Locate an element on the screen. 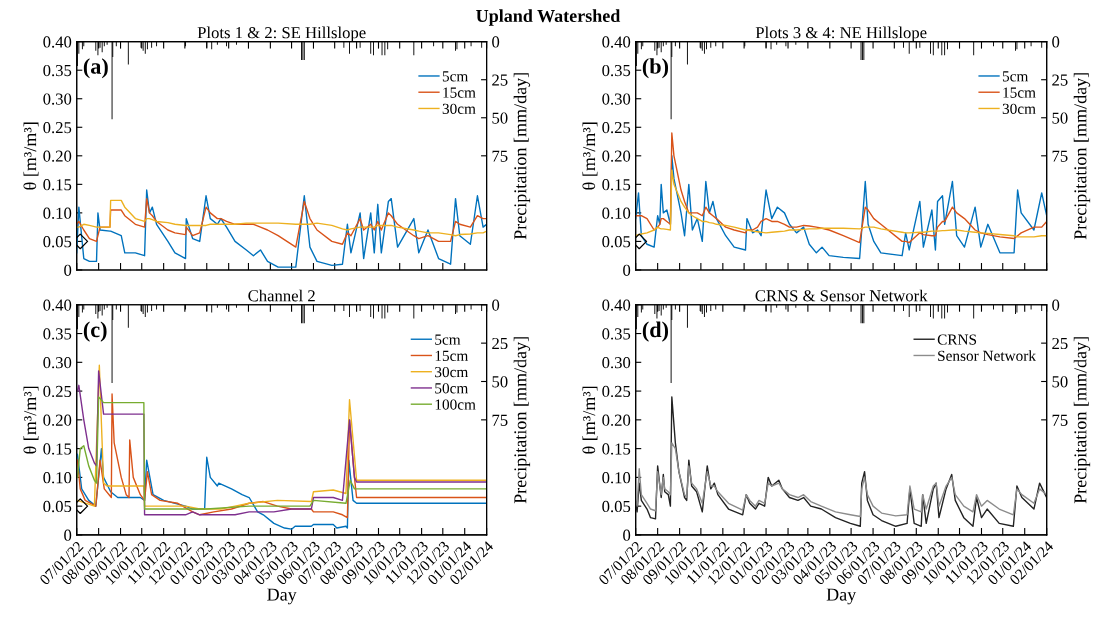 The height and width of the screenshot is (622, 1096). legend-label: CRNS is located at coordinates (957, 339).